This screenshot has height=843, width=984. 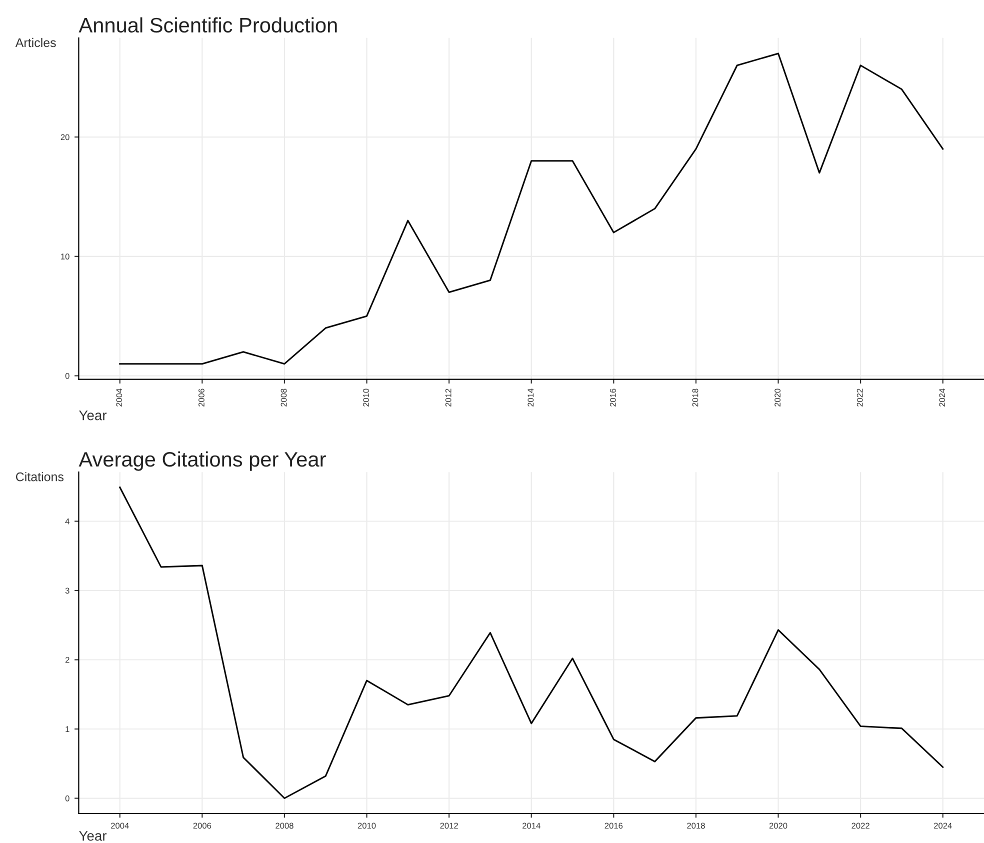 I want to click on y-tick-label: 4, so click(x=67, y=521).